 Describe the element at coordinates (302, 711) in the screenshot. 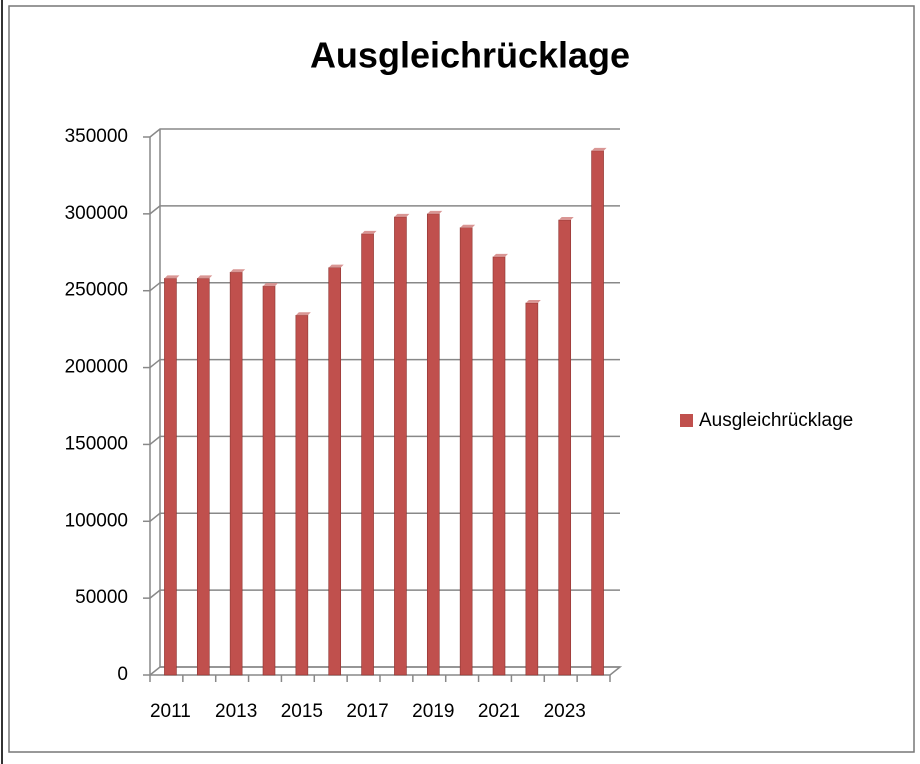

I see `x-tick-label: 2015` at that location.